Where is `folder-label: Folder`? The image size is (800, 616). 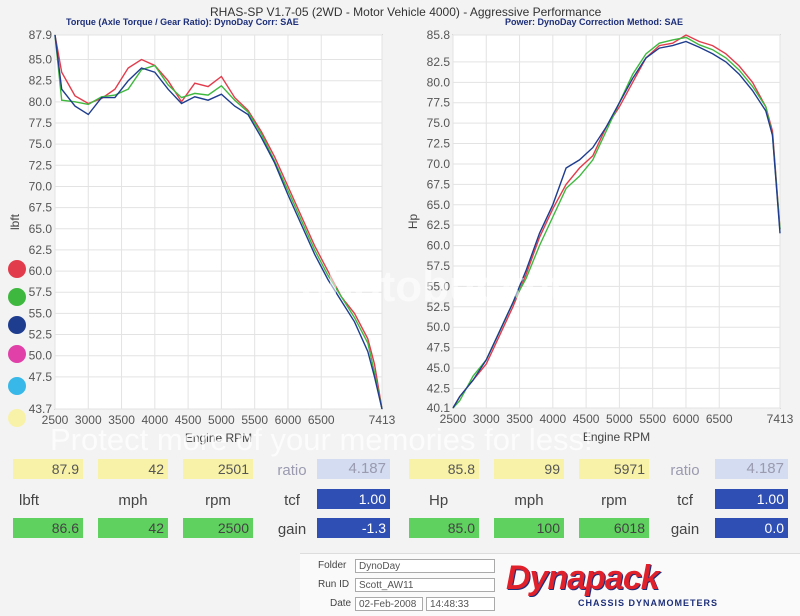
folder-label: Folder is located at coordinates (332, 565).